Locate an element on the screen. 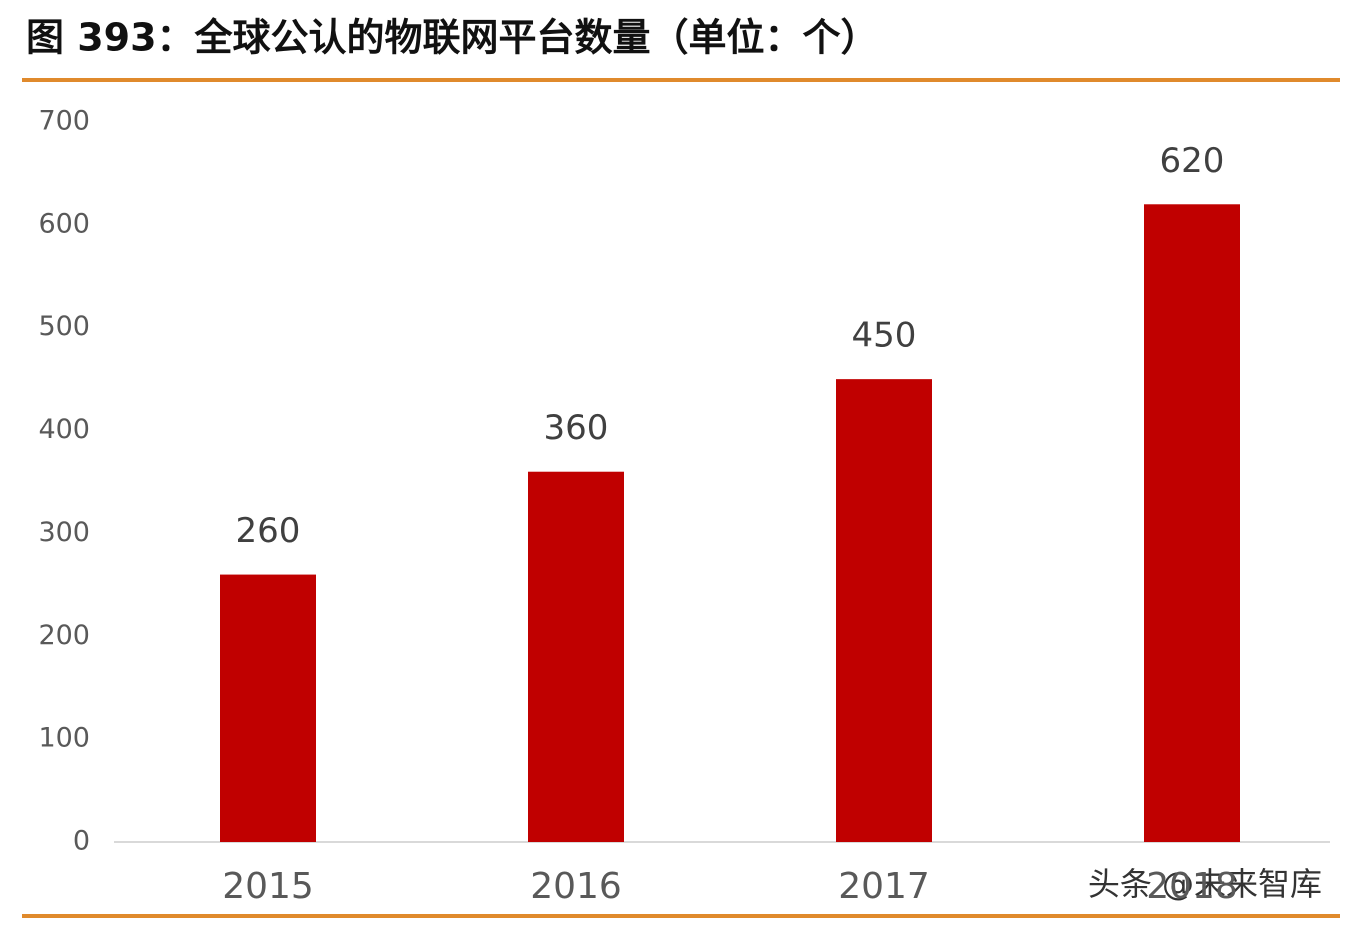 This screenshot has height=930, width=1348. y-tick-label: 300 is located at coordinates (64, 532).